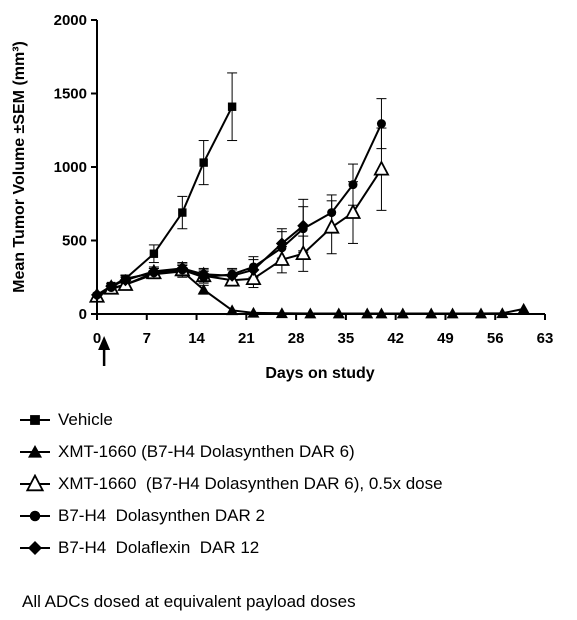 The width and height of the screenshot is (577, 620). I want to click on x-tick-label: 49, so click(445, 338).